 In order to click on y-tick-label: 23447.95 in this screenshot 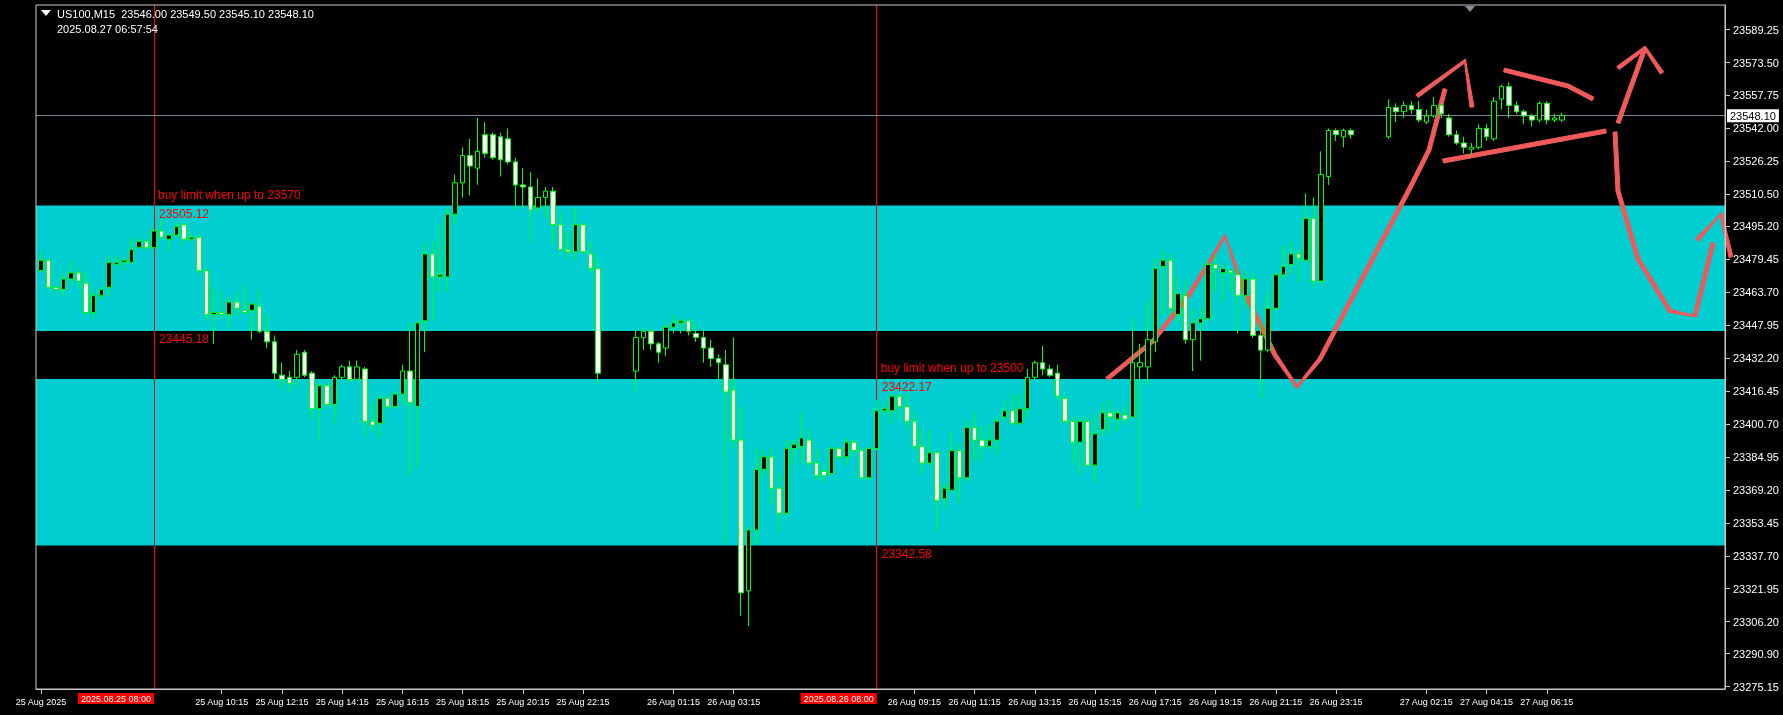, I will do `click(1756, 325)`.